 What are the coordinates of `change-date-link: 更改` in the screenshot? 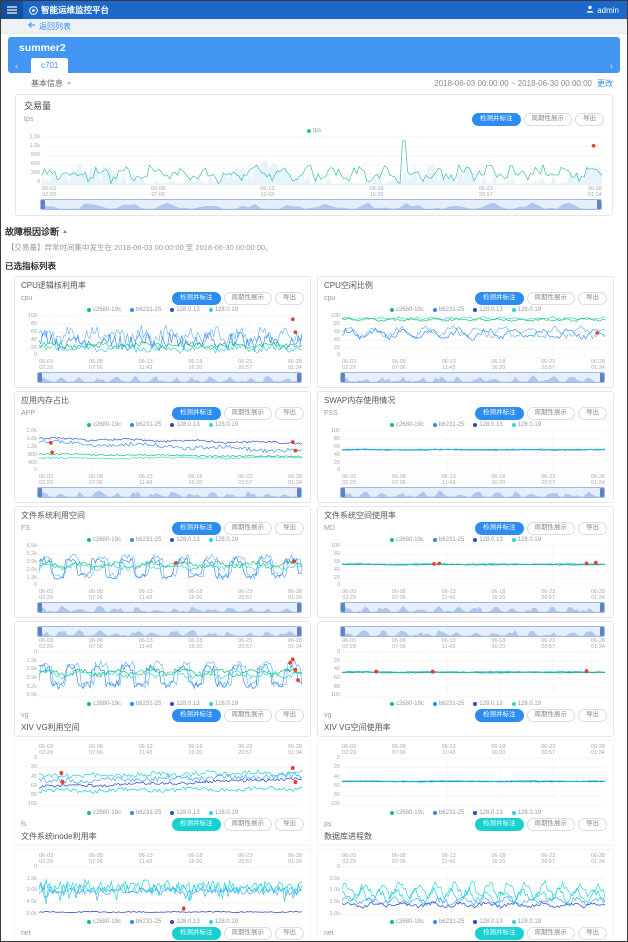 It's located at (605, 83).